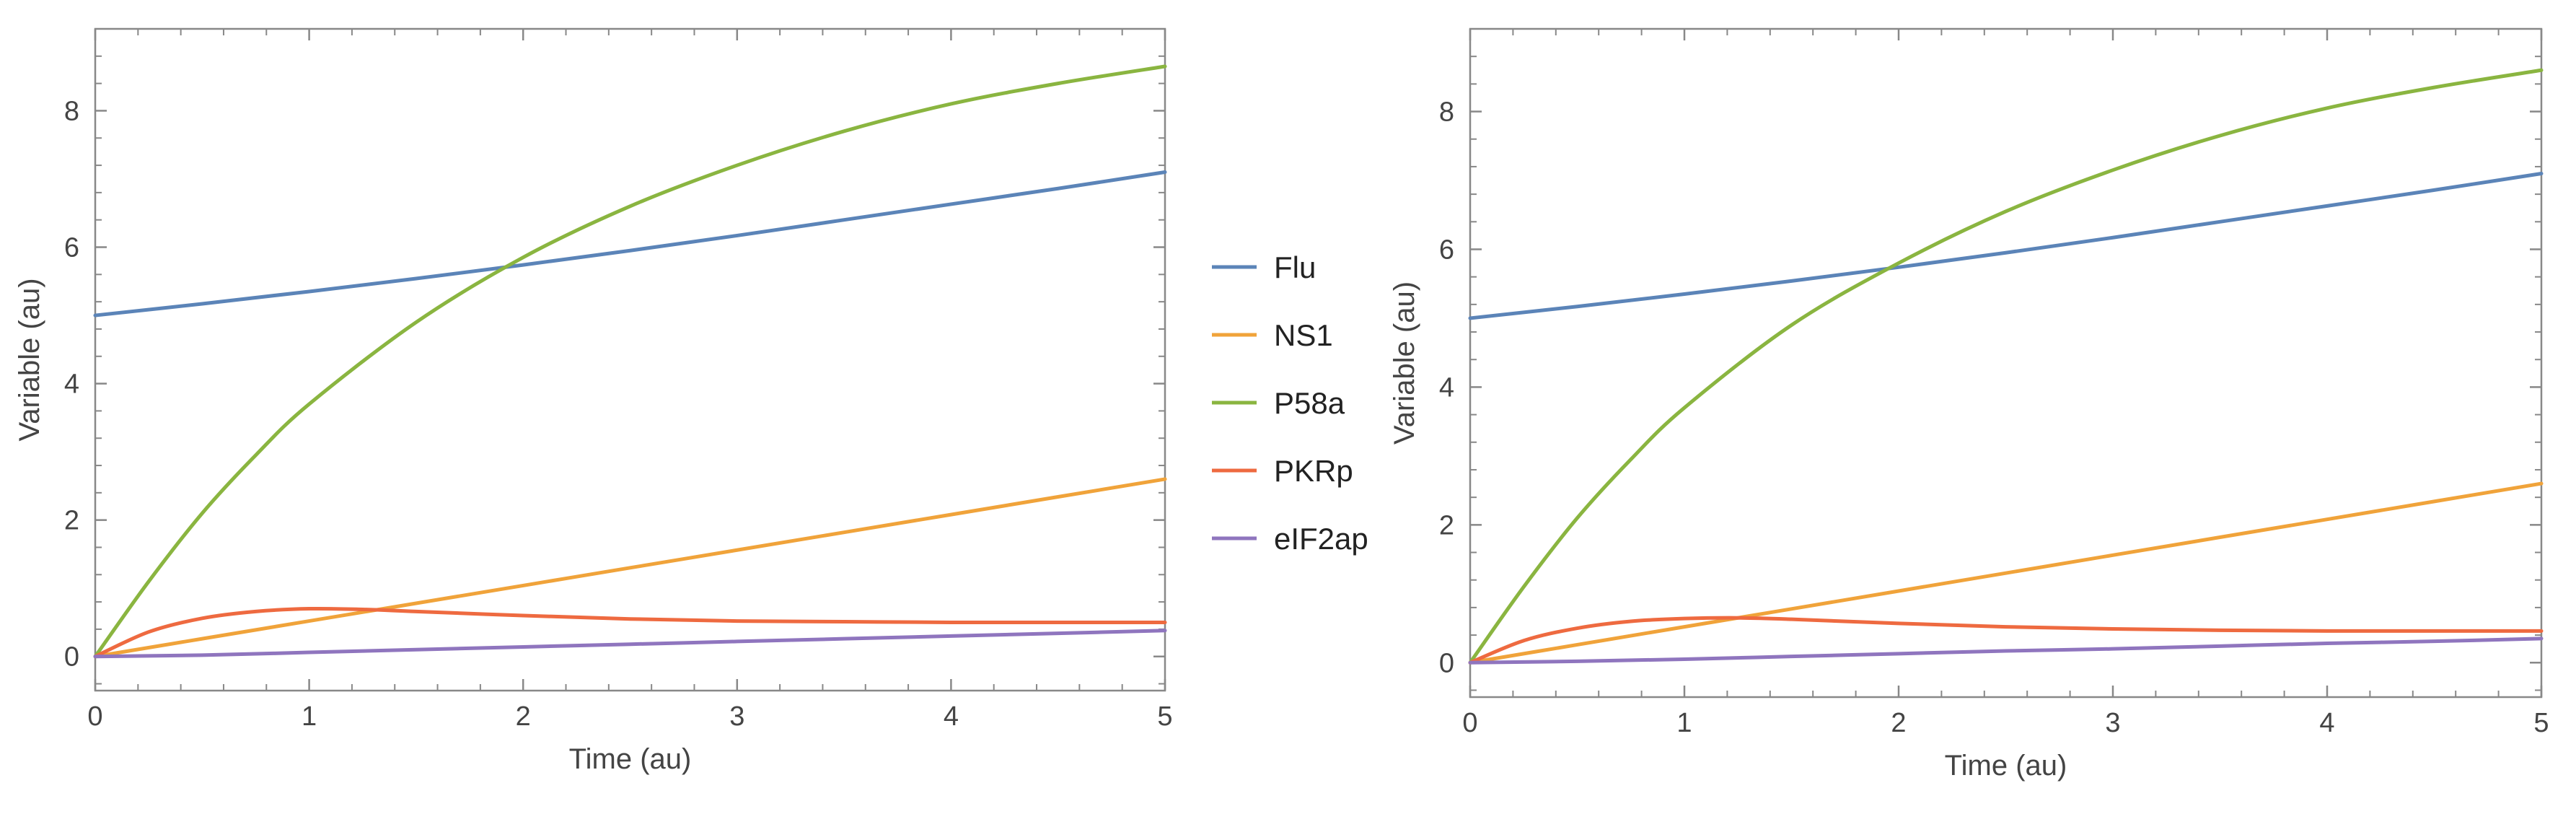  What do you see at coordinates (951, 716) in the screenshot?
I see `left-chart-x-tick-label: 4` at bounding box center [951, 716].